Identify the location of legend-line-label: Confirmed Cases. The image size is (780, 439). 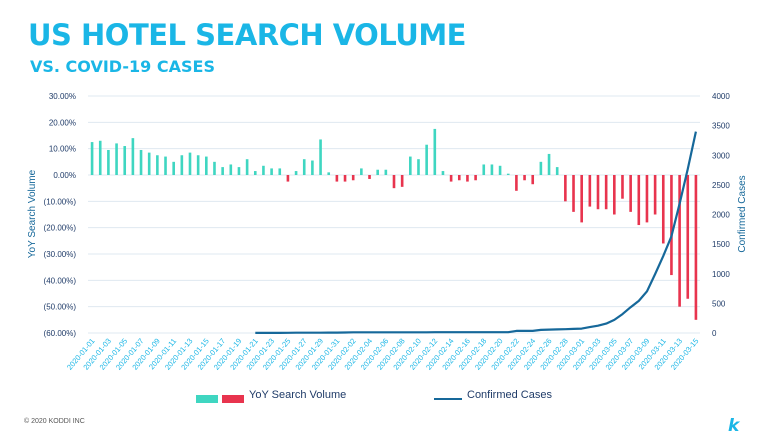
(509, 395).